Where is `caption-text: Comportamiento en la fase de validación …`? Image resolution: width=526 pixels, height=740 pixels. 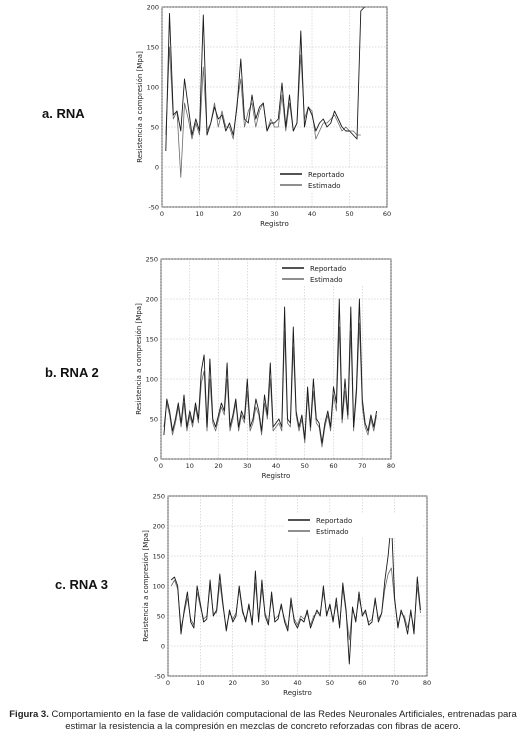 caption-text: Comportamiento en la fase de validación … is located at coordinates (284, 720).